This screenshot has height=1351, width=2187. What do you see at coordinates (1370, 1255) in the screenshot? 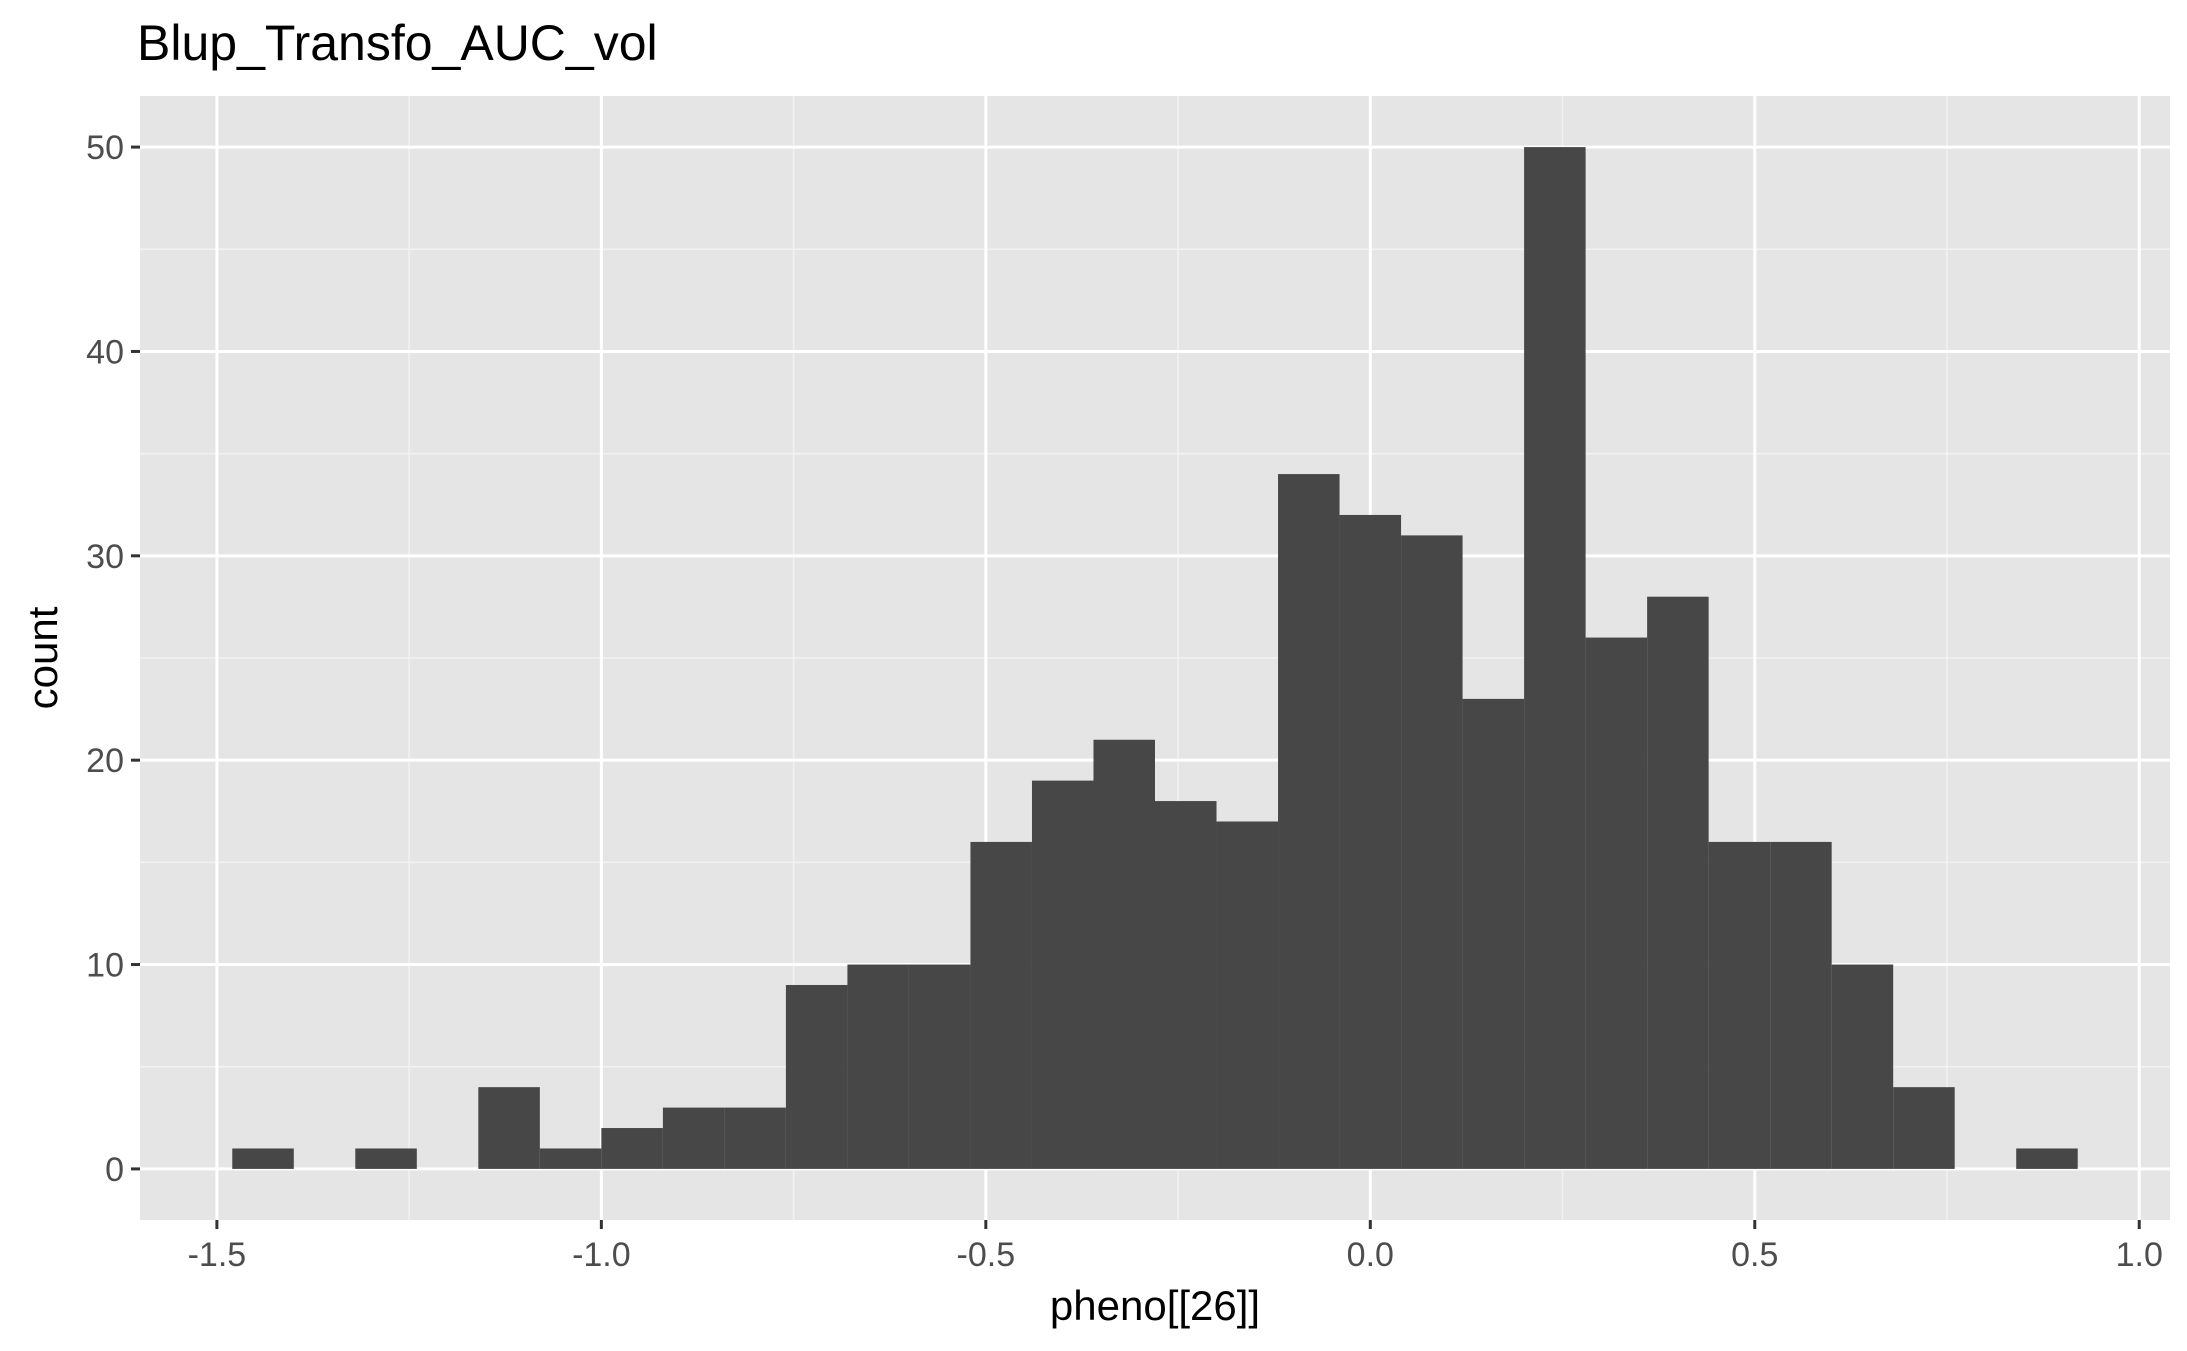
I see `x-tick-label: 0.0` at bounding box center [1370, 1255].